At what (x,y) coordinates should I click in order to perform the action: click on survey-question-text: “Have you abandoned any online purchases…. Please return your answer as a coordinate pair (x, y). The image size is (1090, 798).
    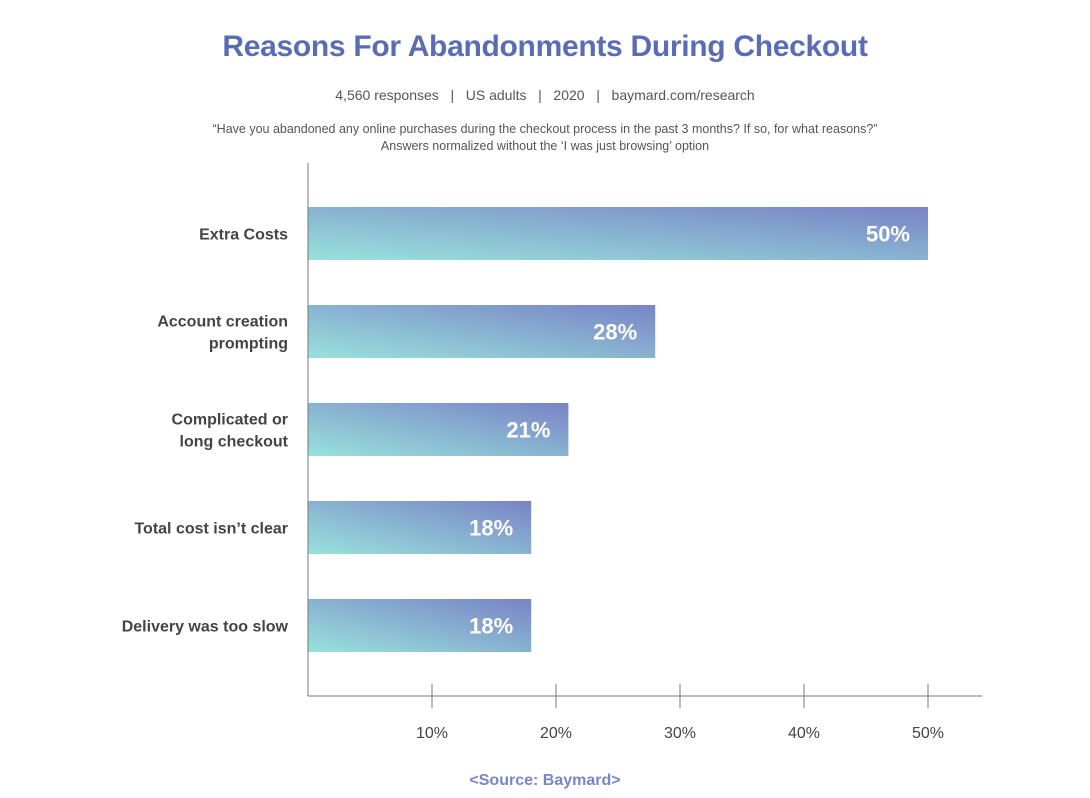
    Looking at the image, I should click on (545, 129).